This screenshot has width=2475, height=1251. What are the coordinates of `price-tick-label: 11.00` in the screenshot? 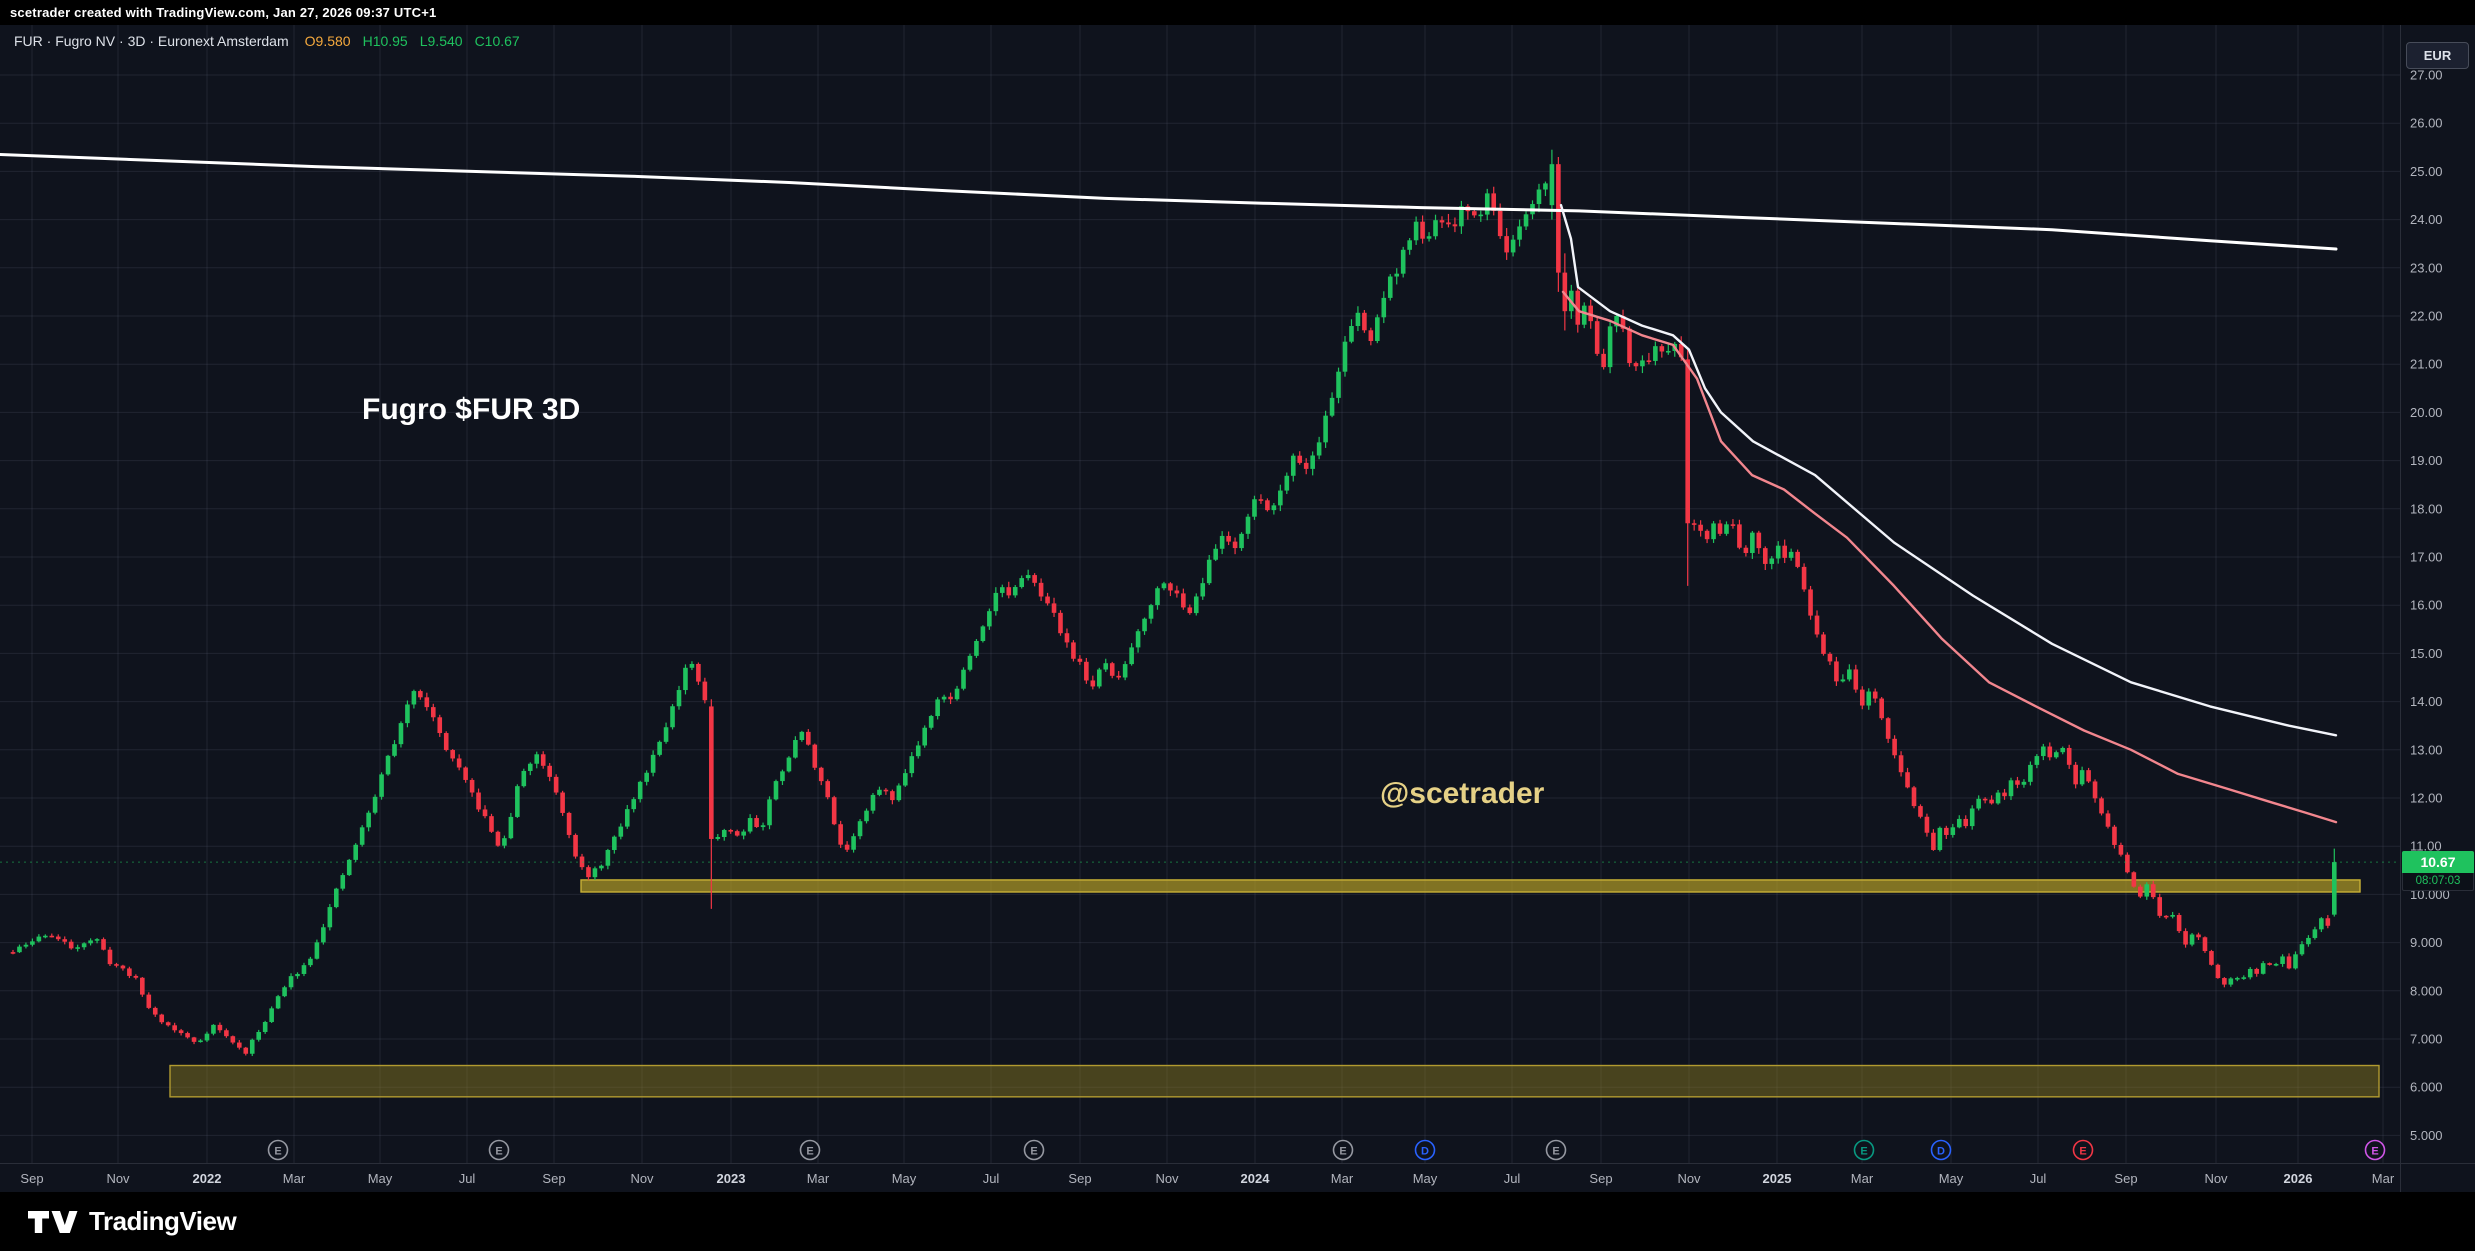 It's located at (2426, 846).